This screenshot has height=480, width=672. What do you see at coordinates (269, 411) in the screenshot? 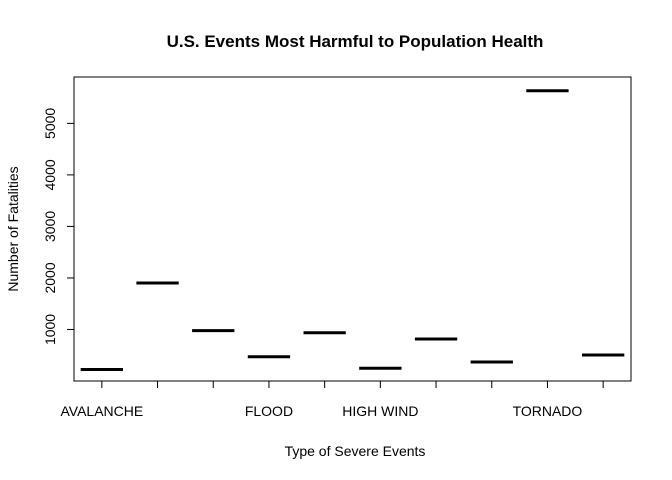
I see `x-tick-label: FLOOD` at bounding box center [269, 411].